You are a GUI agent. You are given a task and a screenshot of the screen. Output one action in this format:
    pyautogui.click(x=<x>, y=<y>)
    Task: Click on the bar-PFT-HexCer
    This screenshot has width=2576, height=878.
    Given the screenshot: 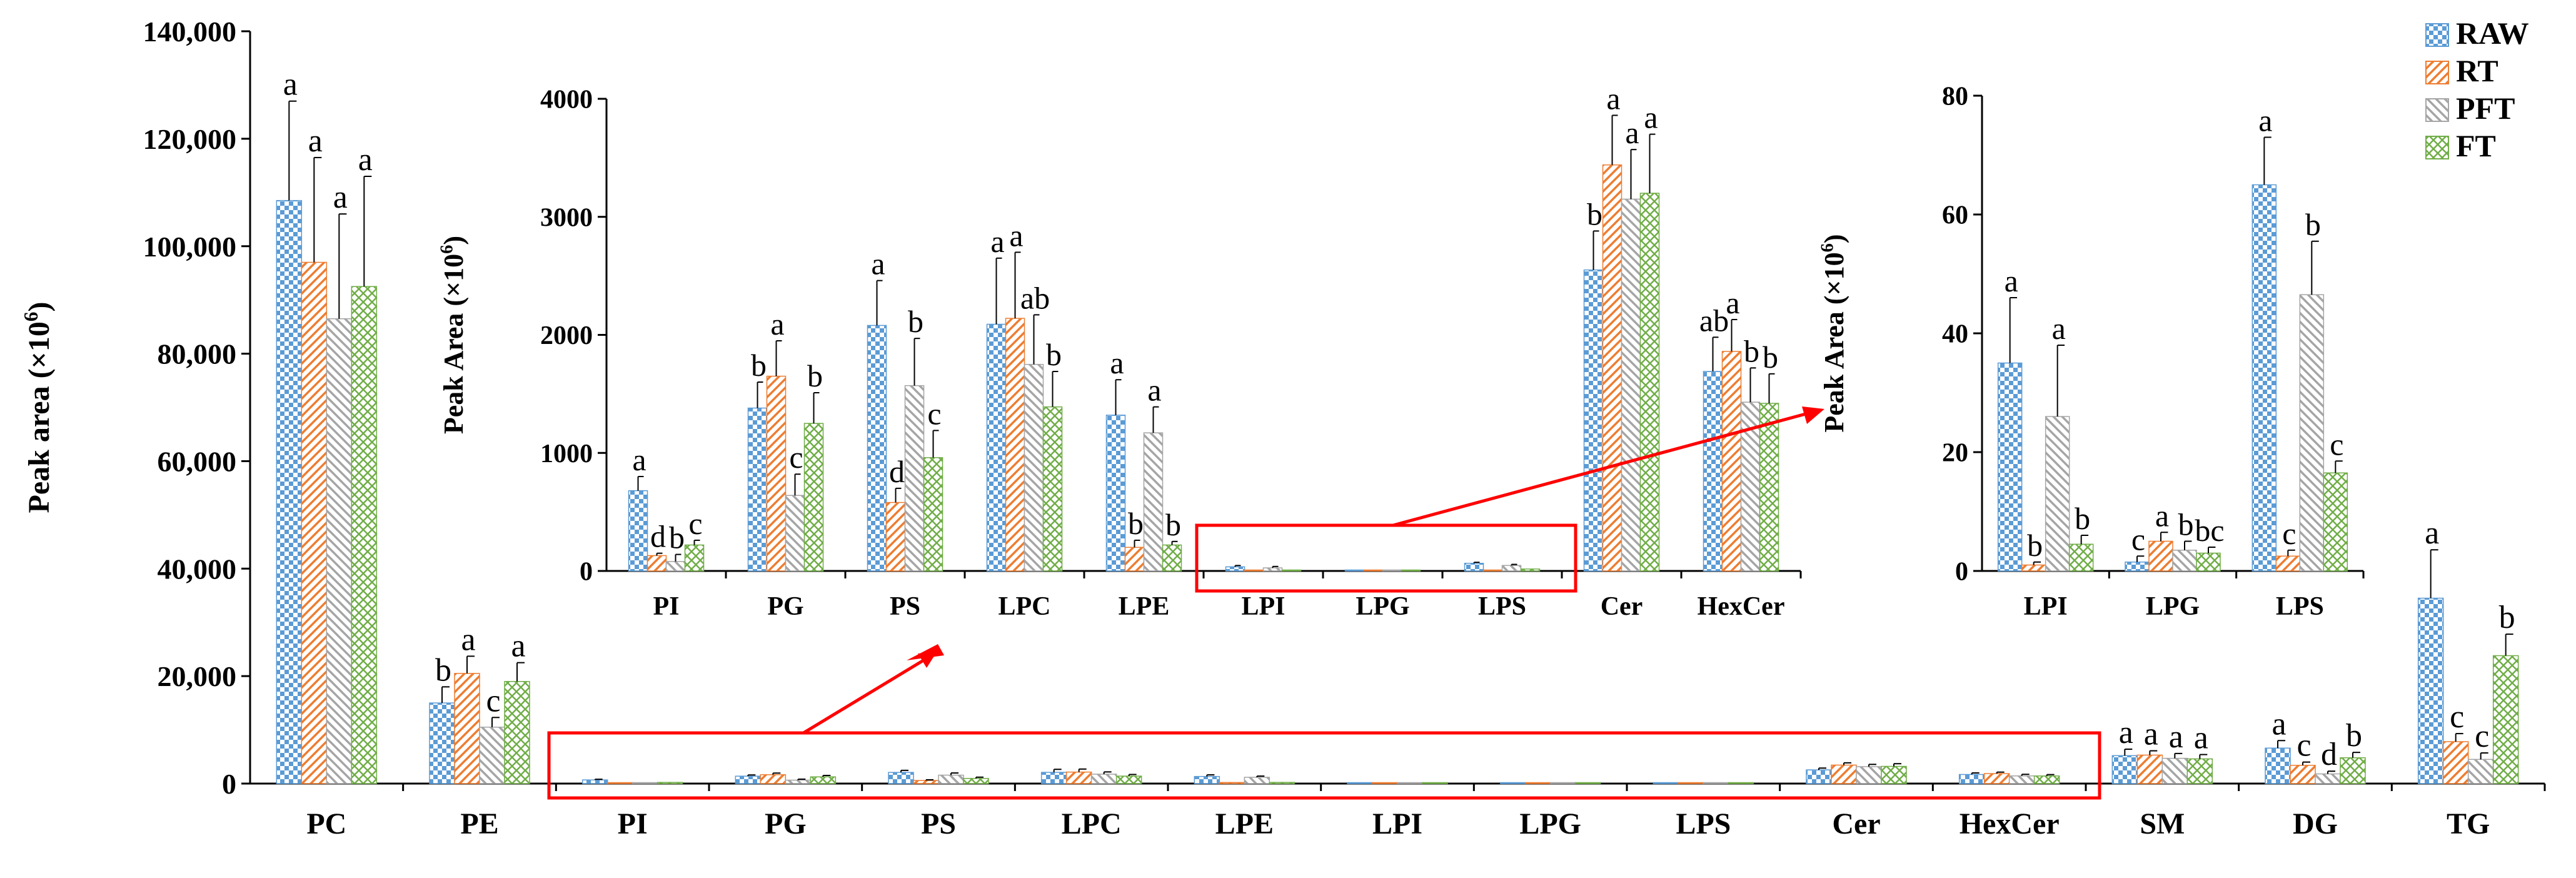 What is the action you would take?
    pyautogui.click(x=2021, y=780)
    